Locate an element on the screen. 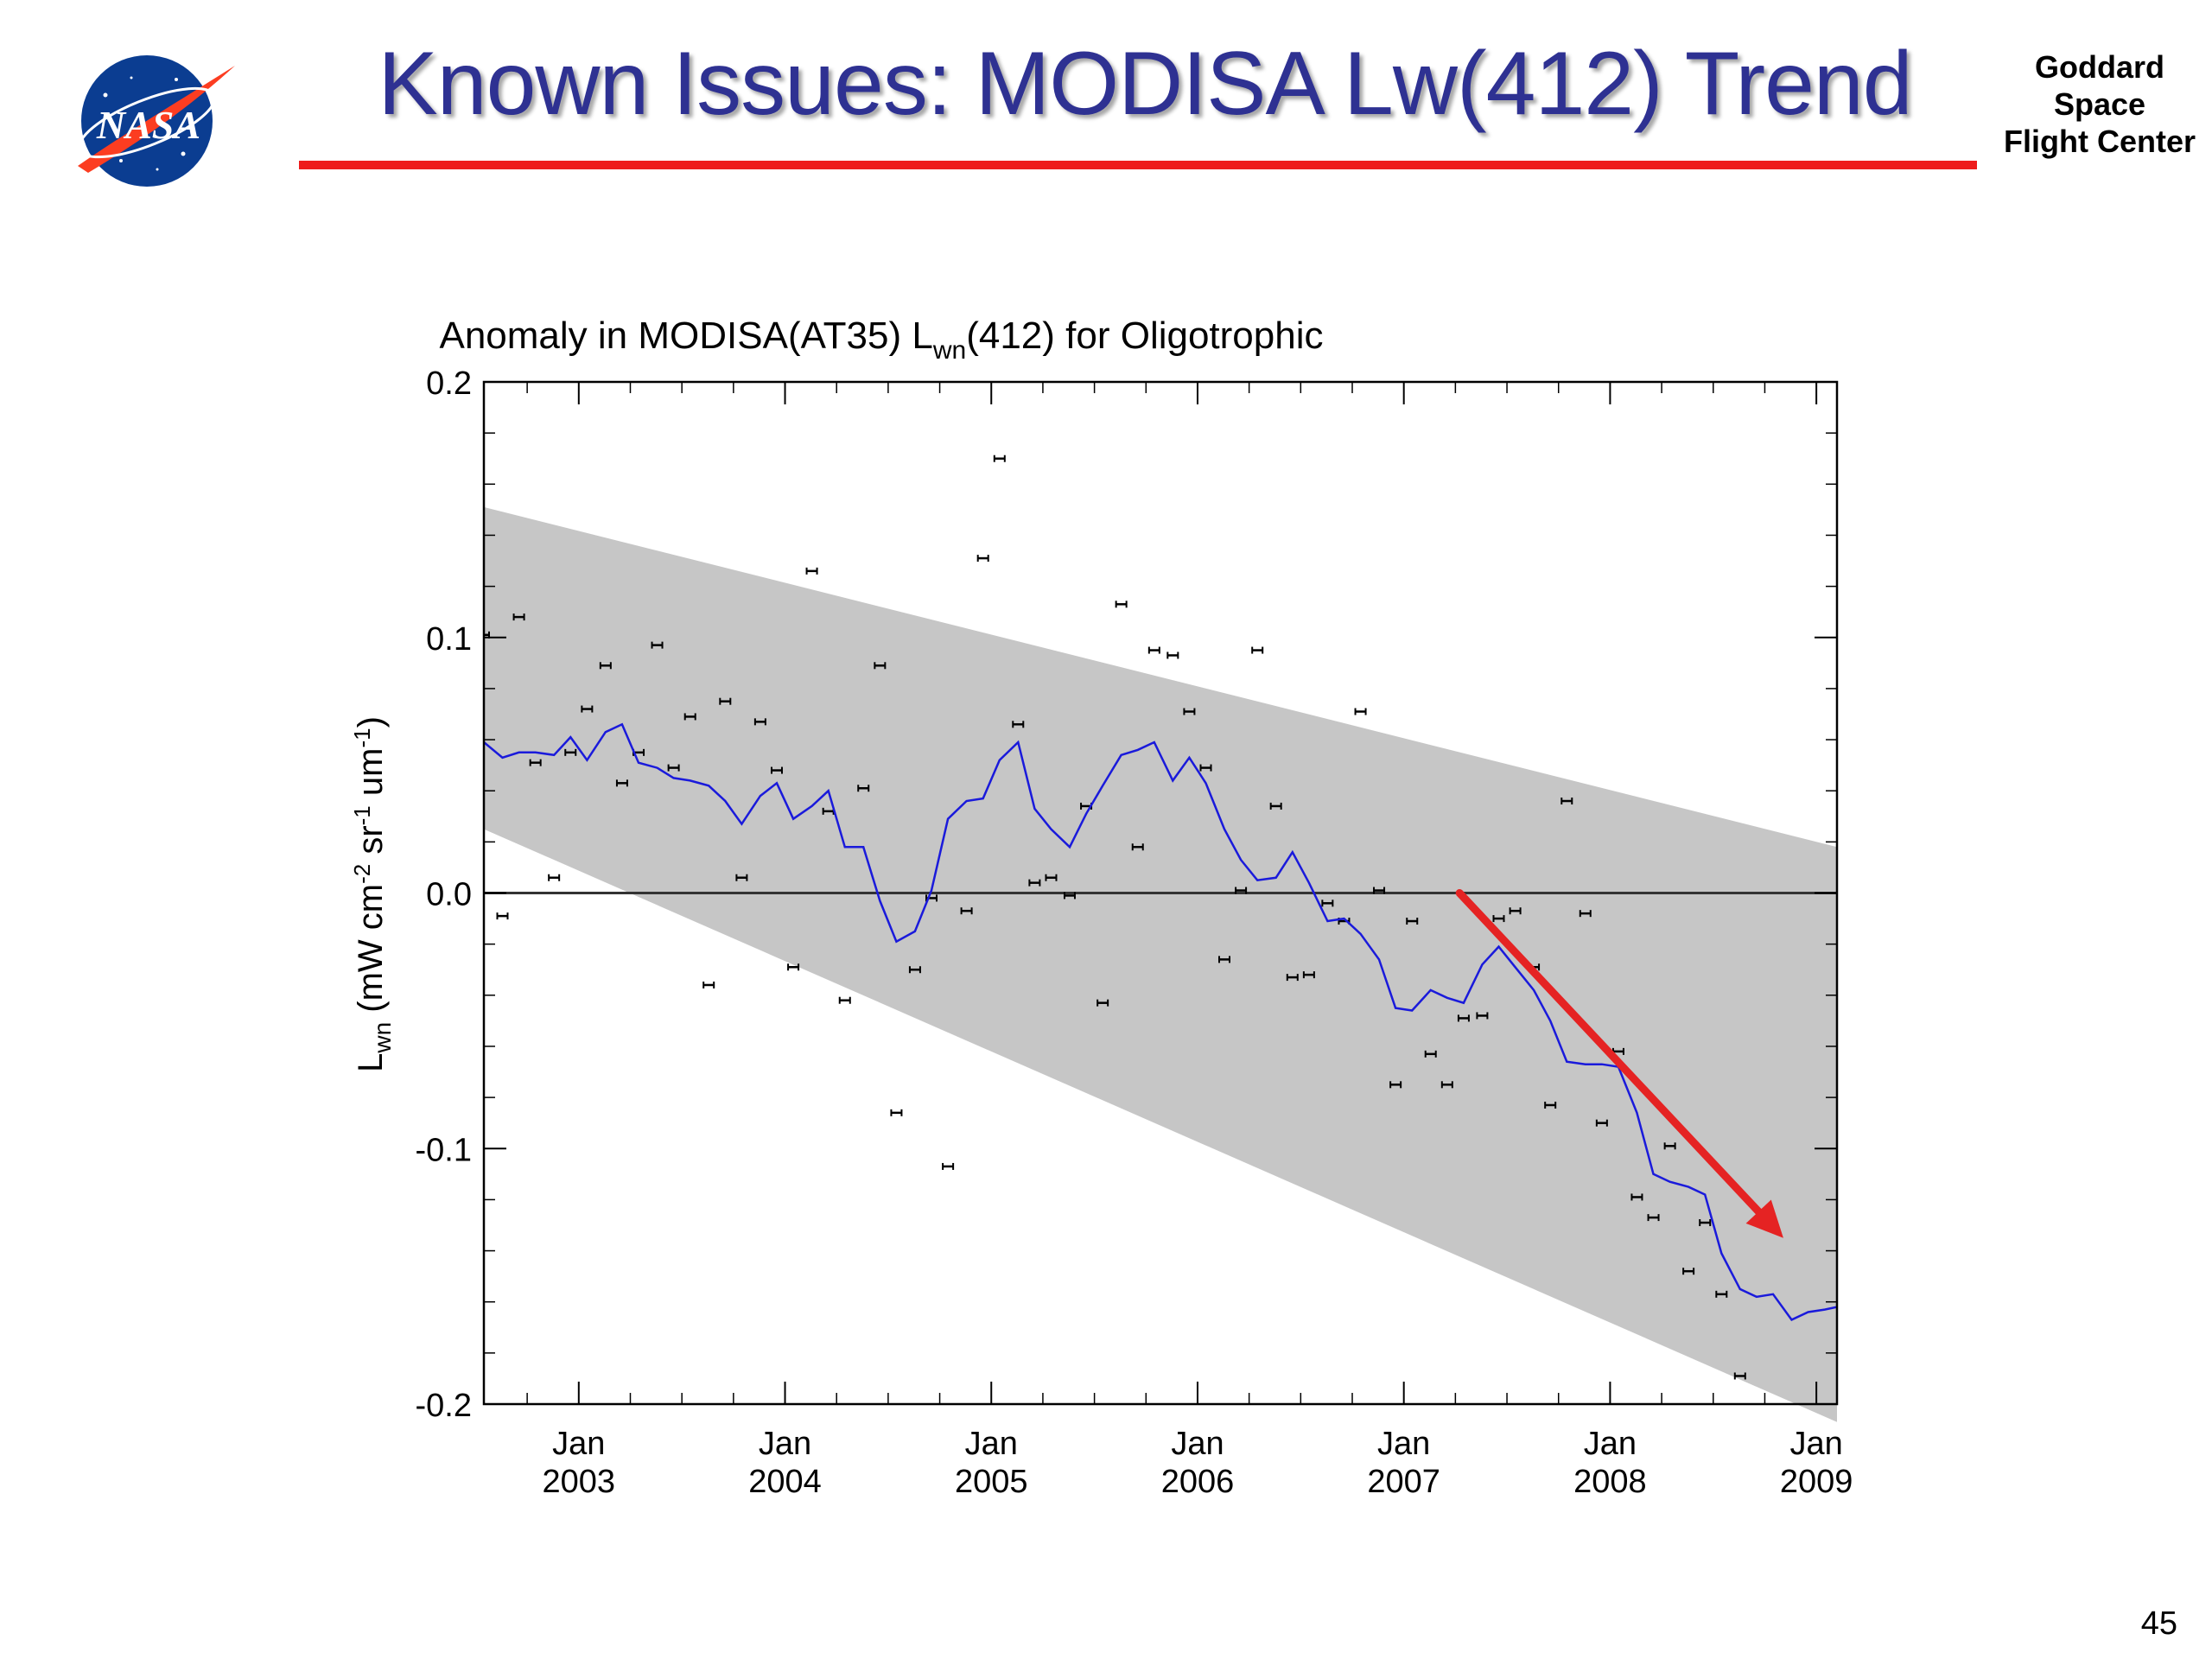 Image resolution: width=2212 pixels, height=1659 pixels. x-tick-label: 2007 is located at coordinates (1403, 1482).